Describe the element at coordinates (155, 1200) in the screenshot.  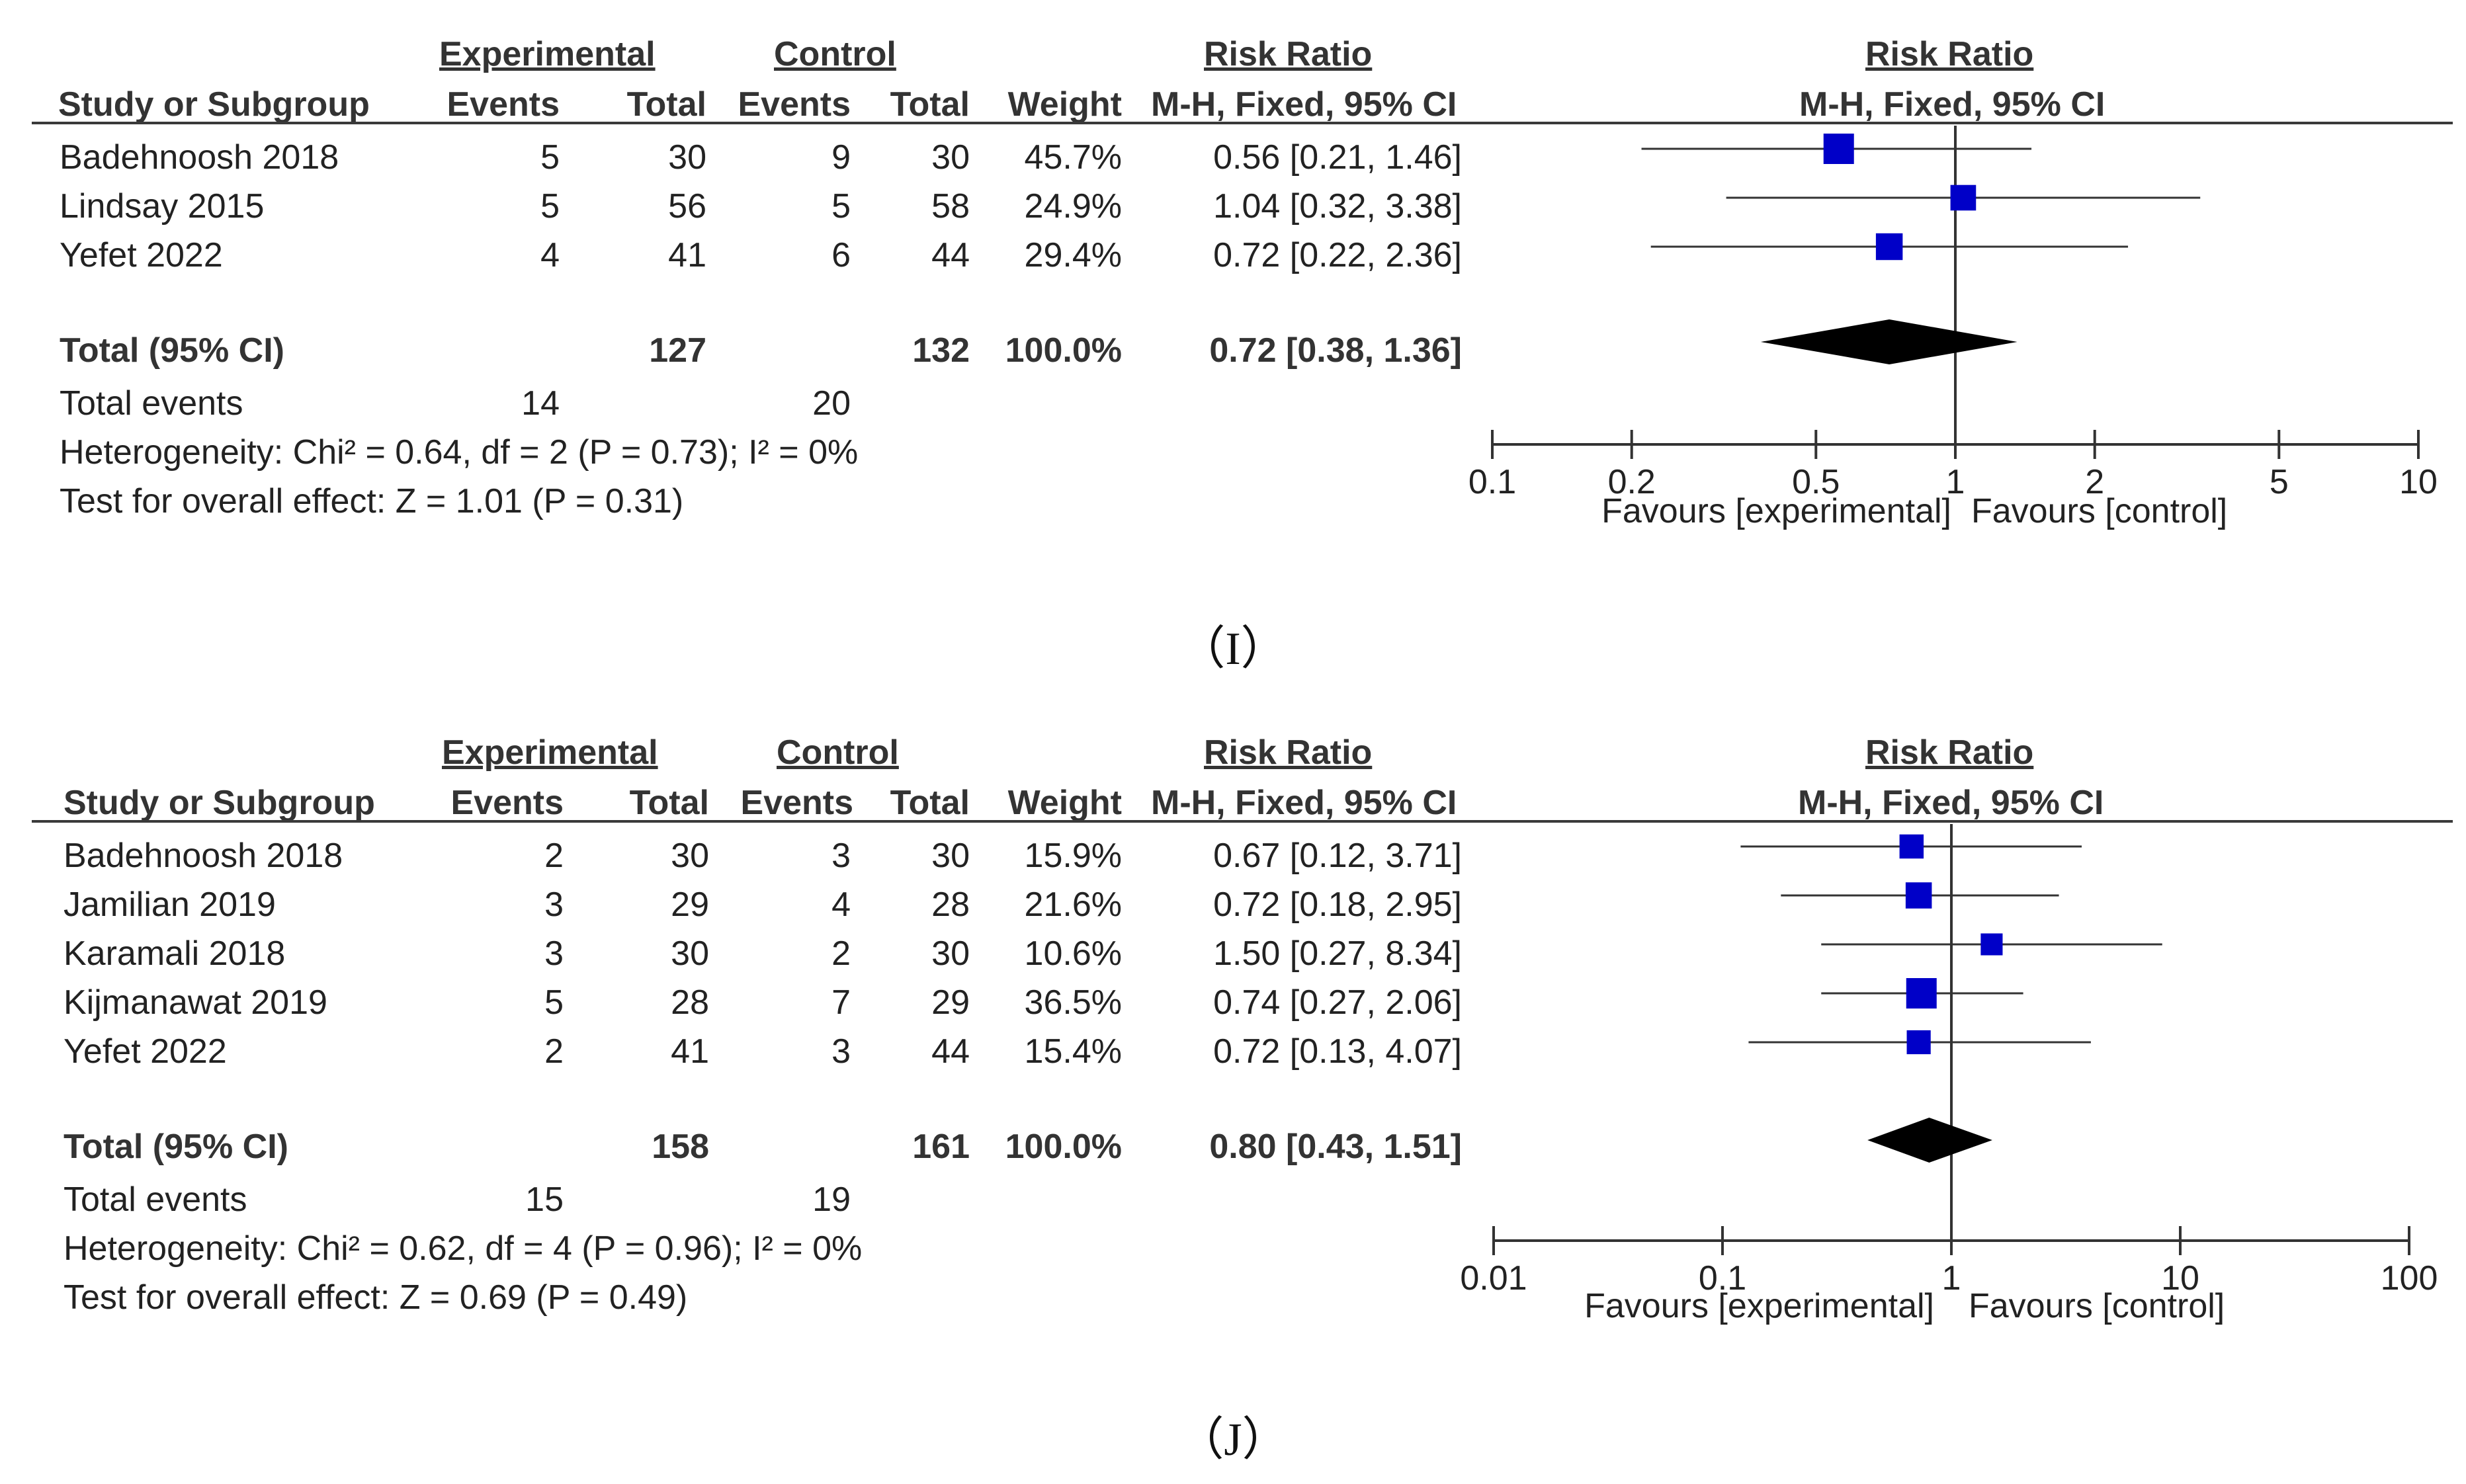
I see `total-events-label: Total events` at that location.